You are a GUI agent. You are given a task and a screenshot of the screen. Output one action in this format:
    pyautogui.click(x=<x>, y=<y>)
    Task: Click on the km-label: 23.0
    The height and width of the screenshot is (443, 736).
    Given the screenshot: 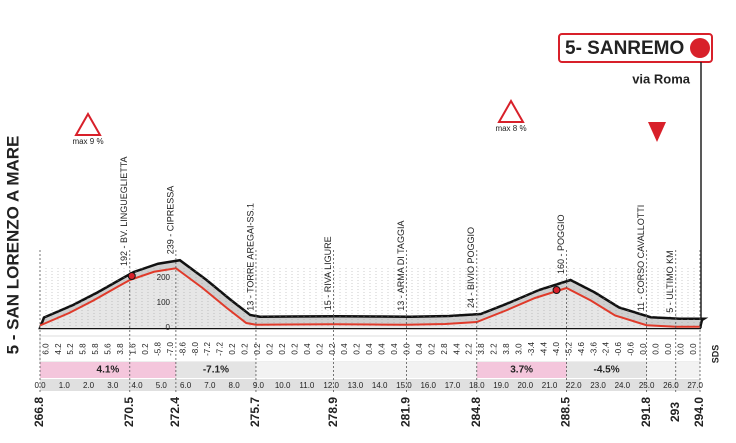 What is the action you would take?
    pyautogui.click(x=598, y=385)
    